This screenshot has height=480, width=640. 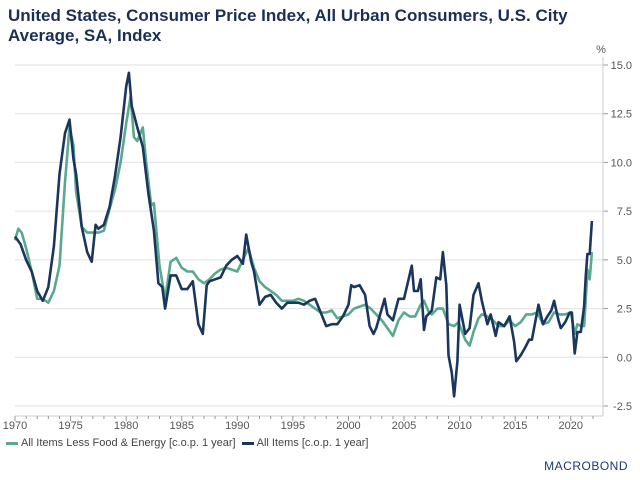 What do you see at coordinates (624, 261) in the screenshot?
I see `y-tick-label: 5.0` at bounding box center [624, 261].